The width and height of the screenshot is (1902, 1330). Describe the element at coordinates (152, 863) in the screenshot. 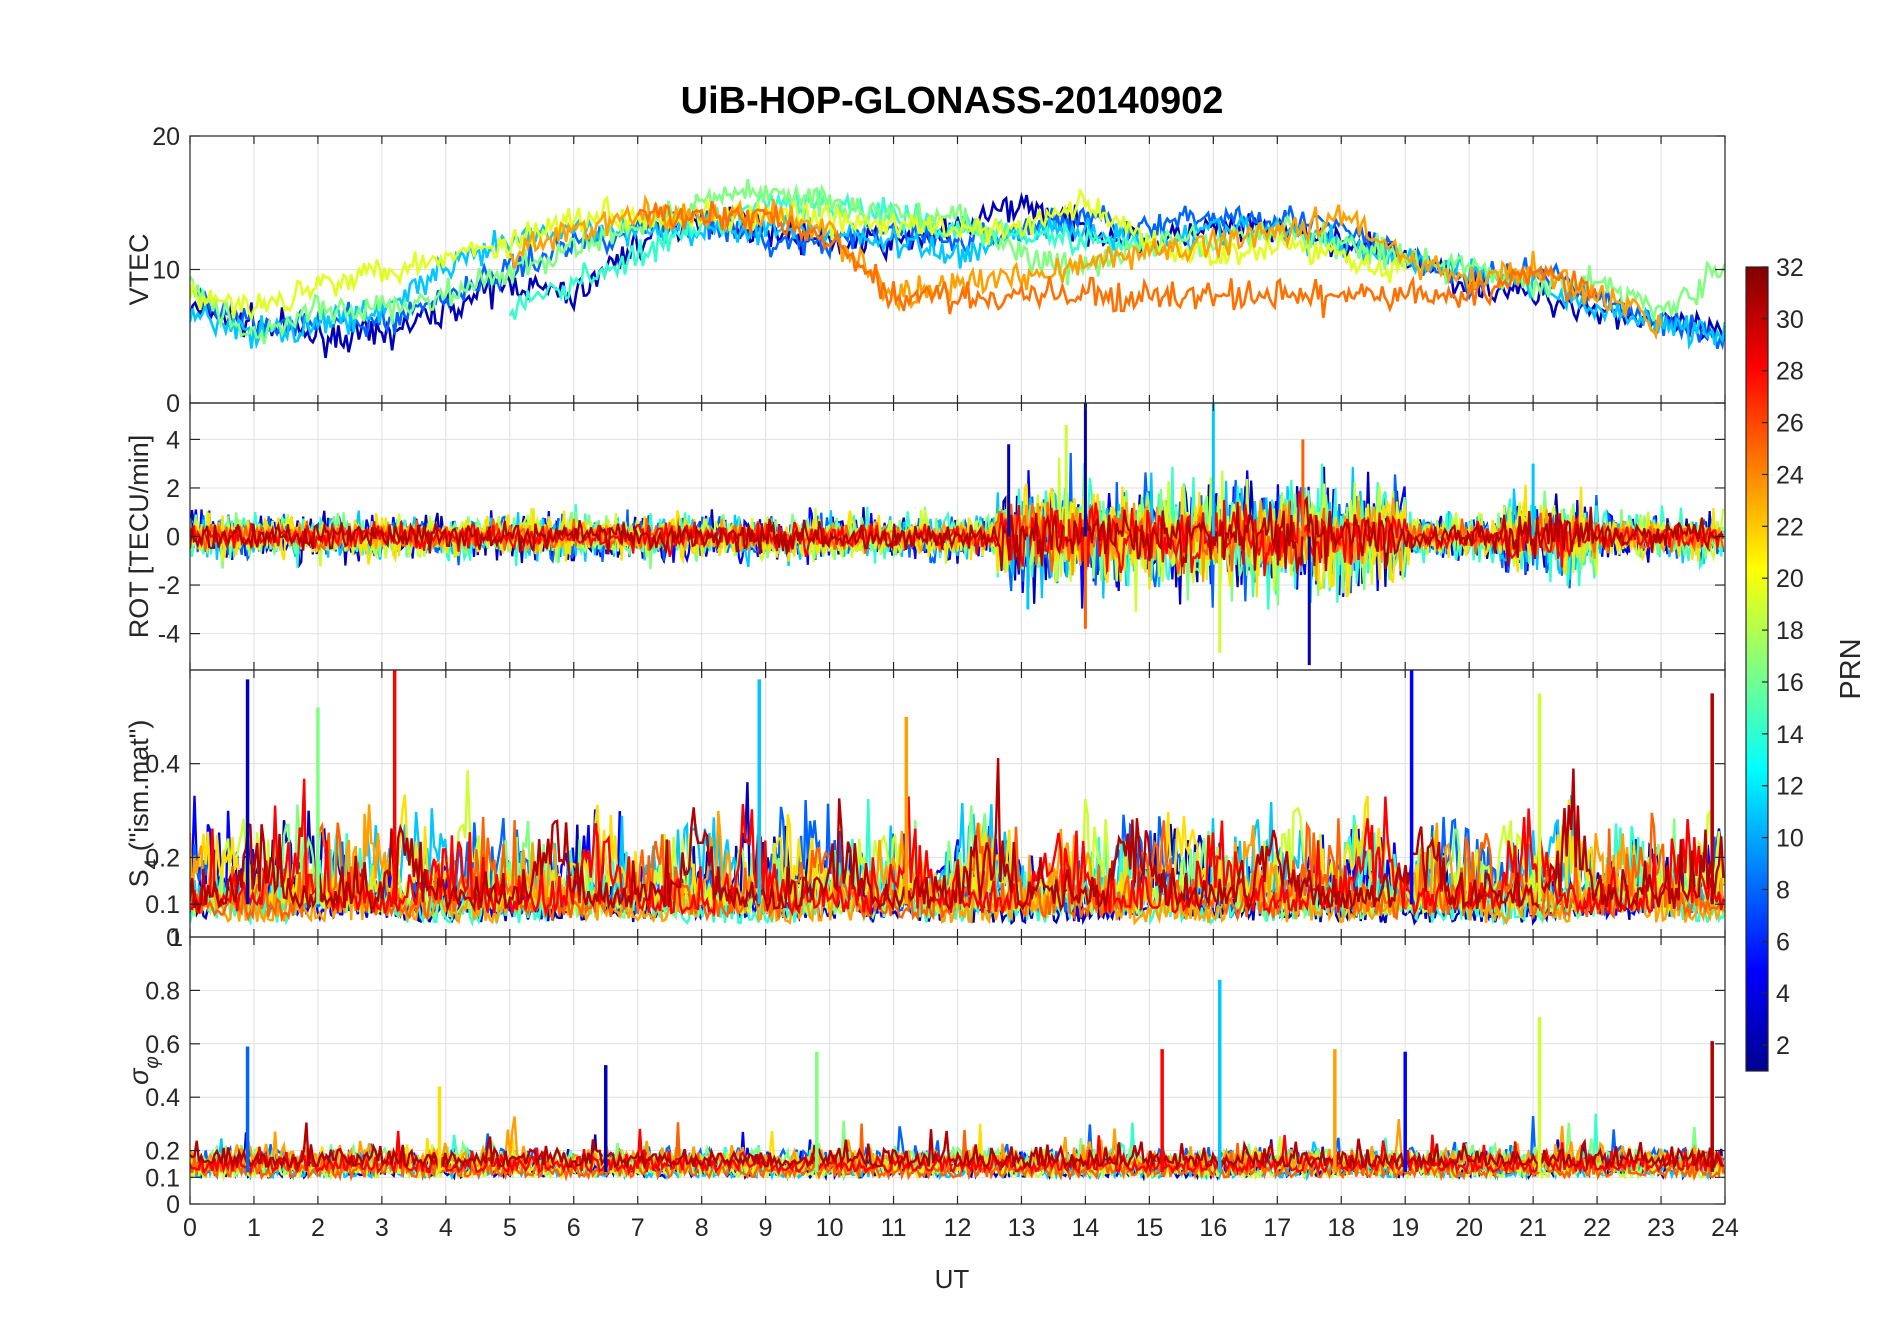

I see `y-label-sub: 4` at that location.